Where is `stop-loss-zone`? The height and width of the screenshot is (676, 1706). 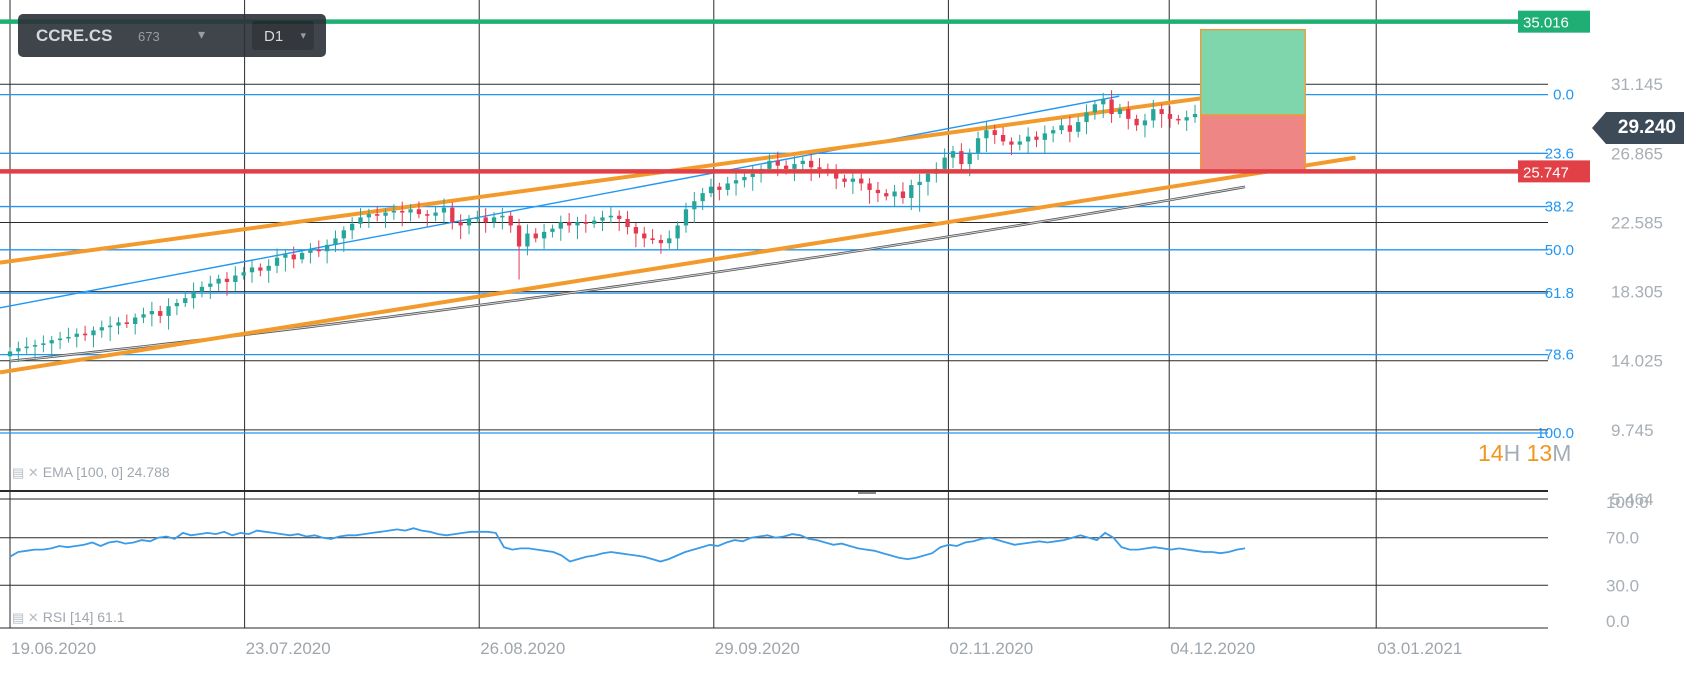
stop-loss-zone is located at coordinates (1252, 143).